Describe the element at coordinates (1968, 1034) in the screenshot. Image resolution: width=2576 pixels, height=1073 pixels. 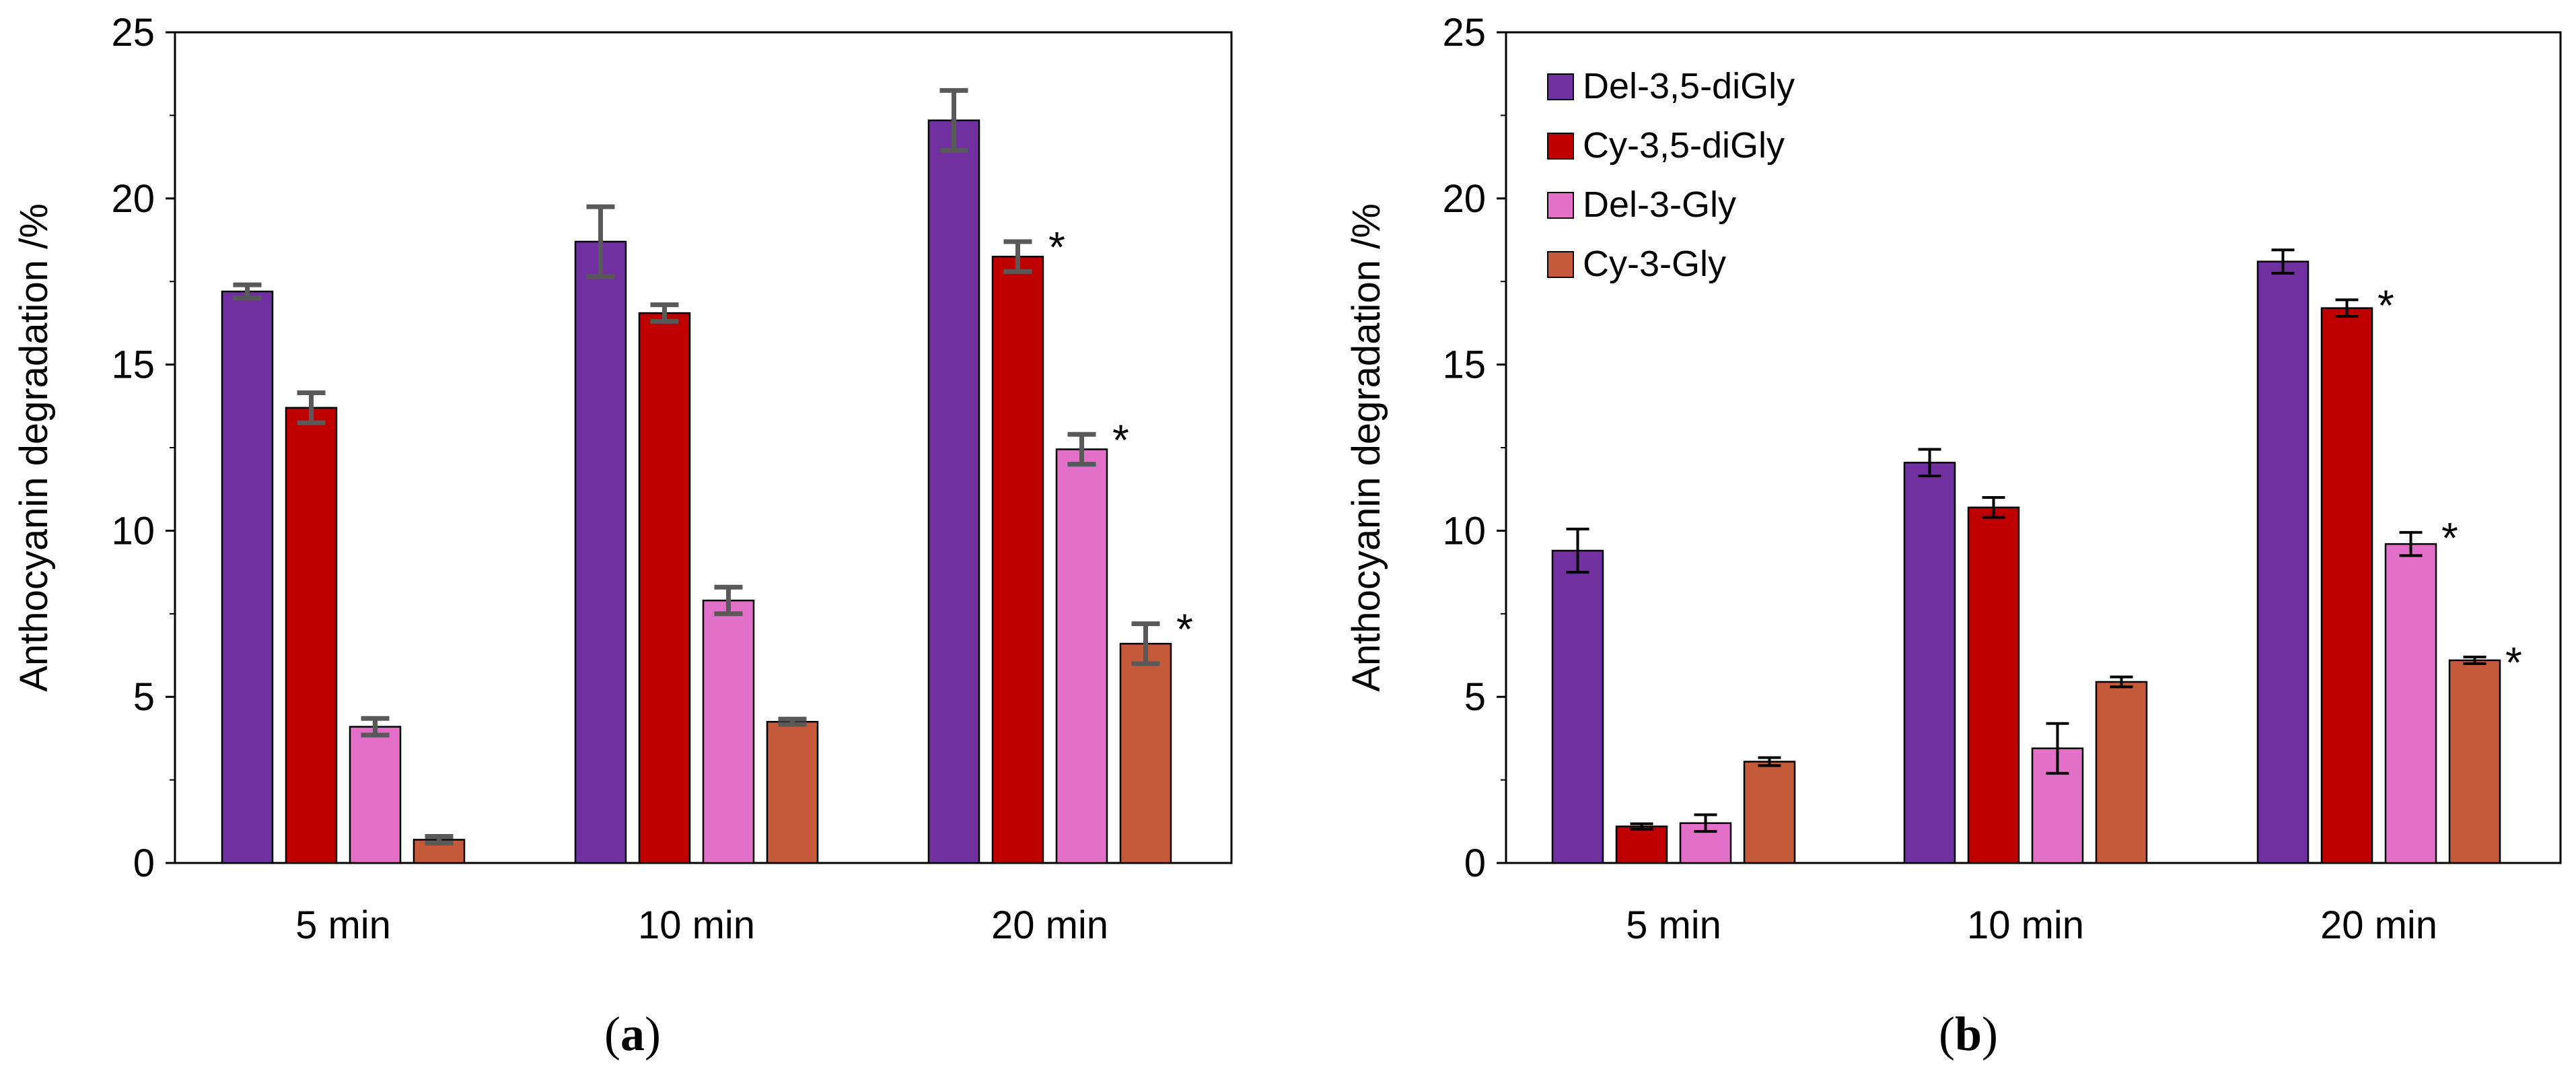
I see `panel-label-b: (b)` at that location.